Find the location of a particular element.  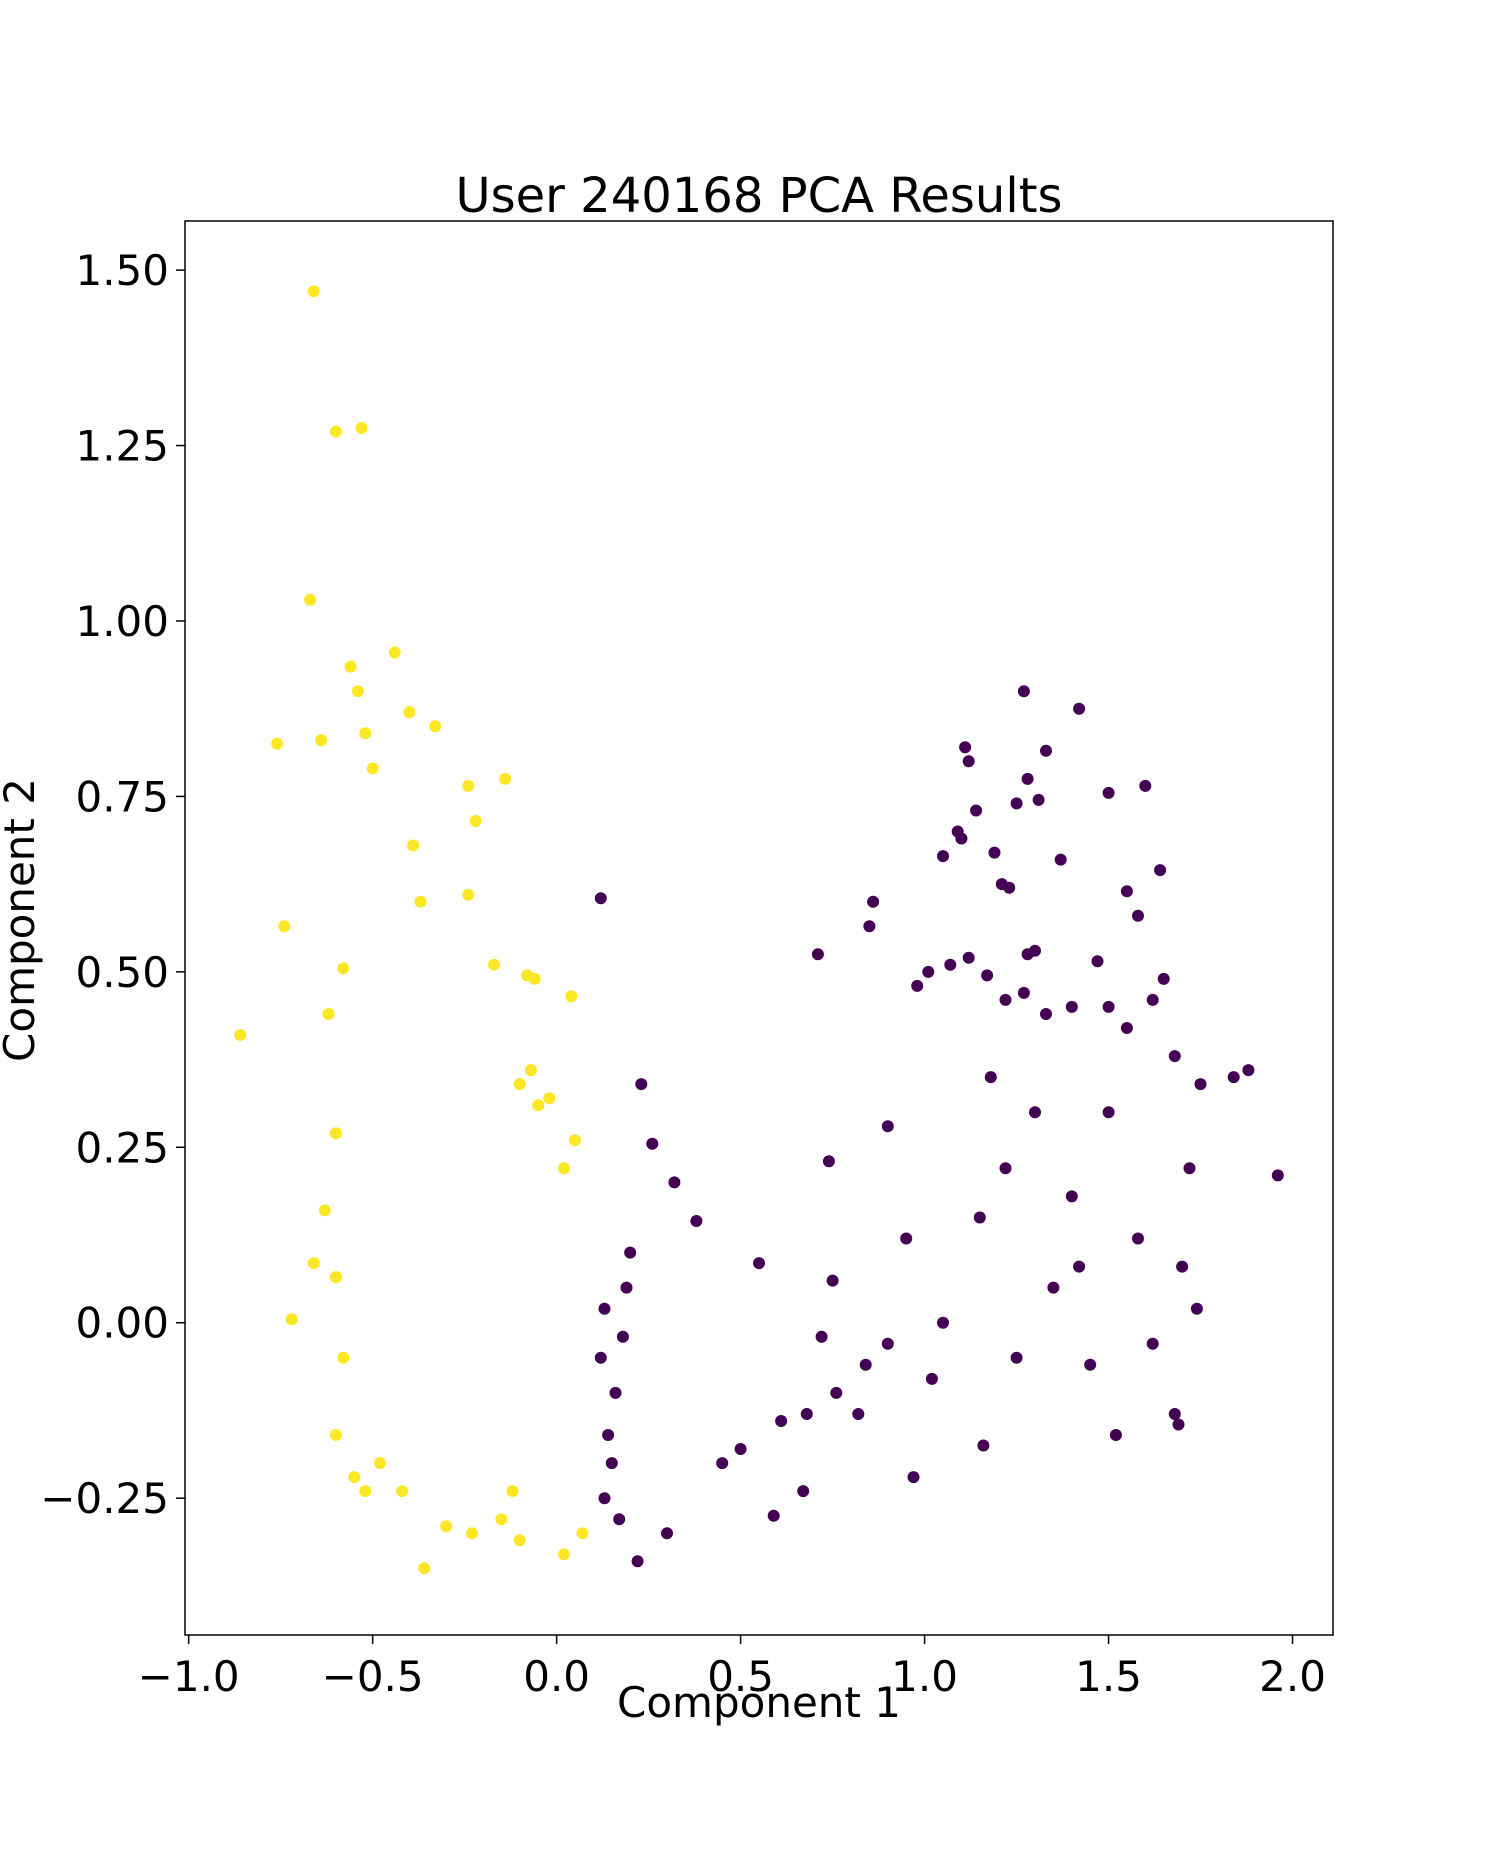

x-tick-label: 0.0 is located at coordinates (556, 1676).